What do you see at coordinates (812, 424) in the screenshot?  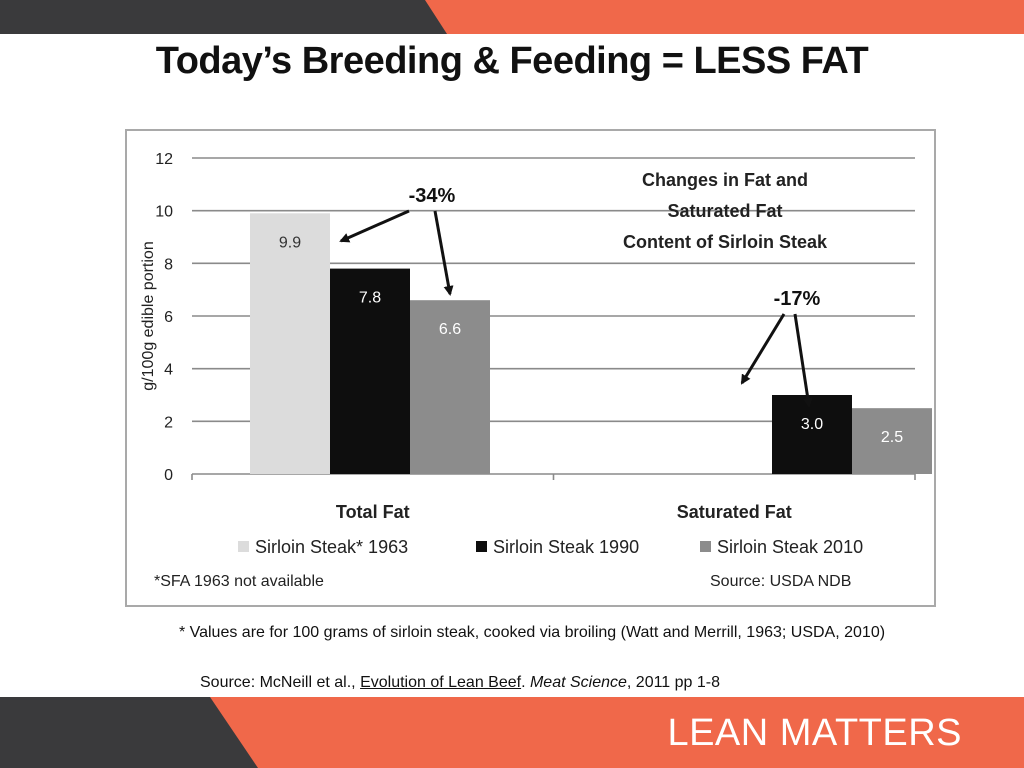 I see `data-label: 3.0` at bounding box center [812, 424].